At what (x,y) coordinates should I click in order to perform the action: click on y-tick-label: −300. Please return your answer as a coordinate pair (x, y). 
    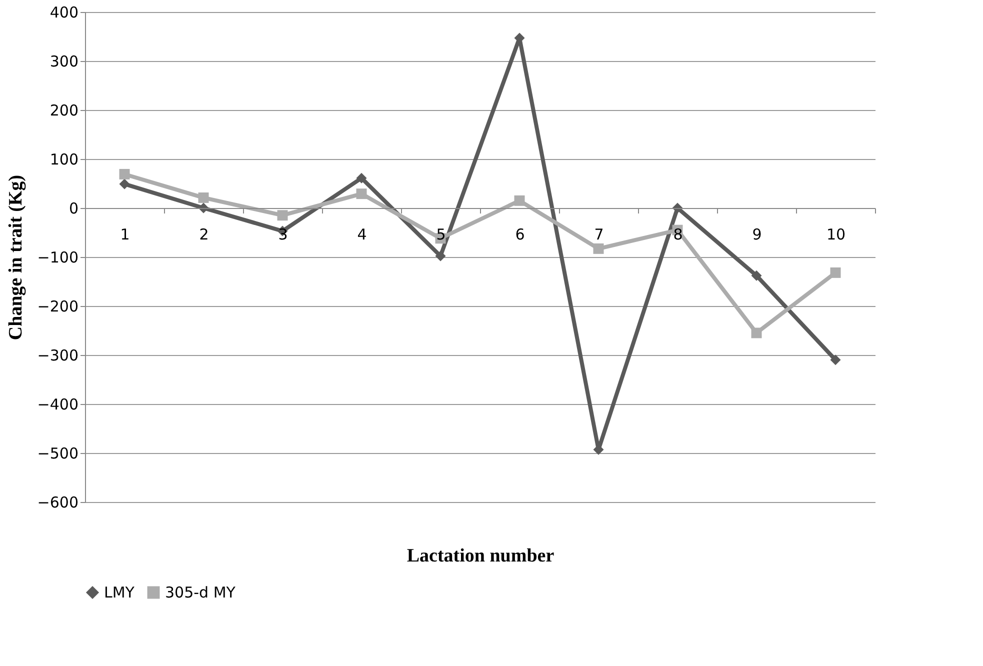
    Looking at the image, I should click on (57, 355).